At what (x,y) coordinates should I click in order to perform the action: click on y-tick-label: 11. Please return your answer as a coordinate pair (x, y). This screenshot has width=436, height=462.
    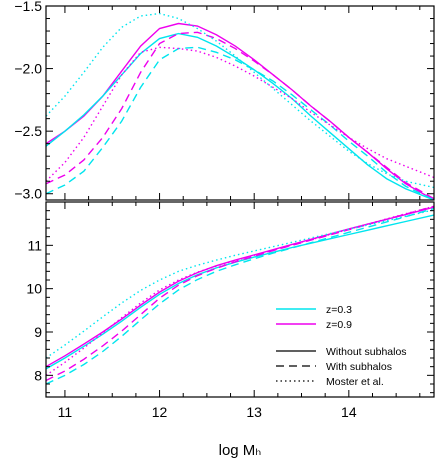
    Looking at the image, I should click on (34, 245).